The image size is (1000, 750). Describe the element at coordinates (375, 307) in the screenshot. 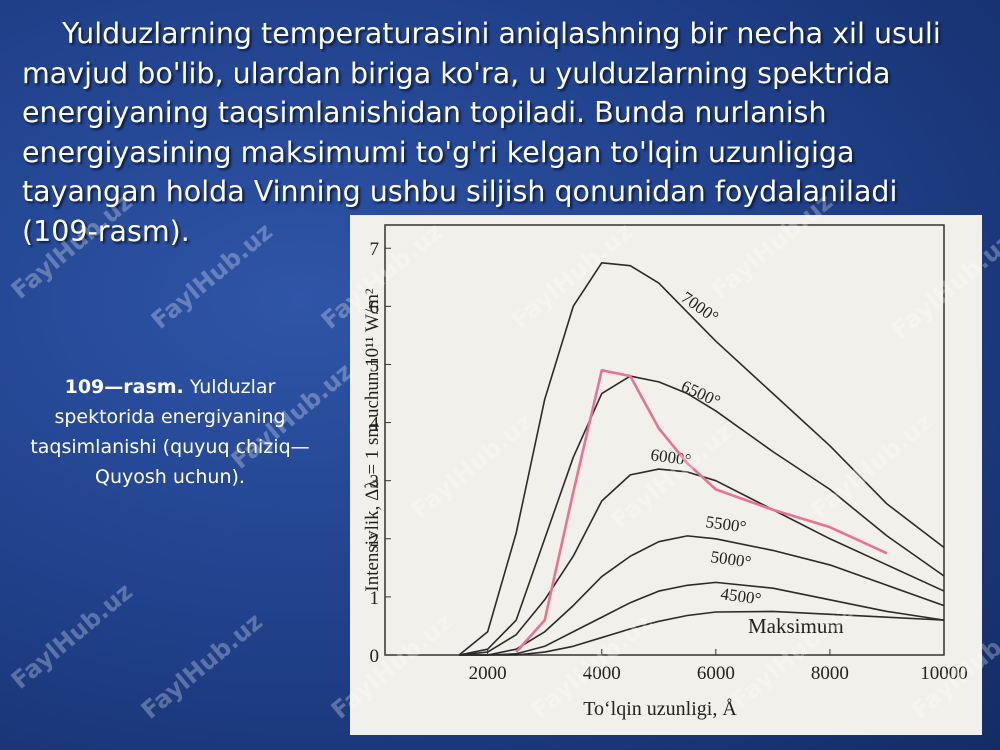

I see `y-tick-label: 6` at that location.